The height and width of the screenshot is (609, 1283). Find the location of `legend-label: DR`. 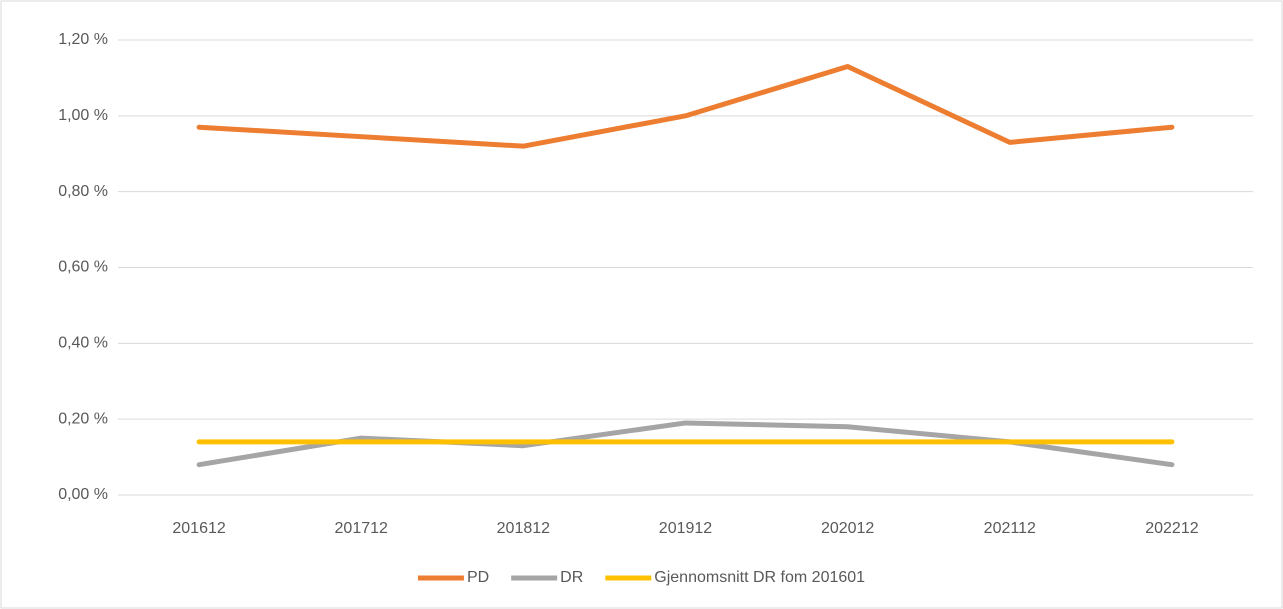

legend-label: DR is located at coordinates (571, 577).